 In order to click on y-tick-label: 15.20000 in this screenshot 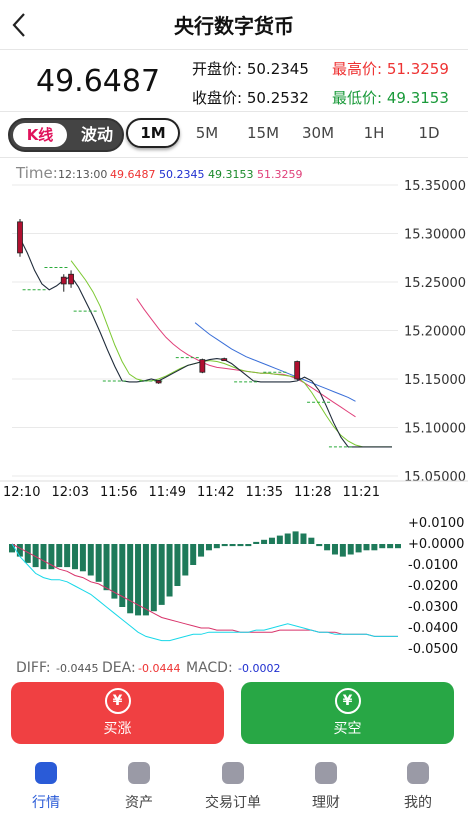, I will do `click(435, 332)`.